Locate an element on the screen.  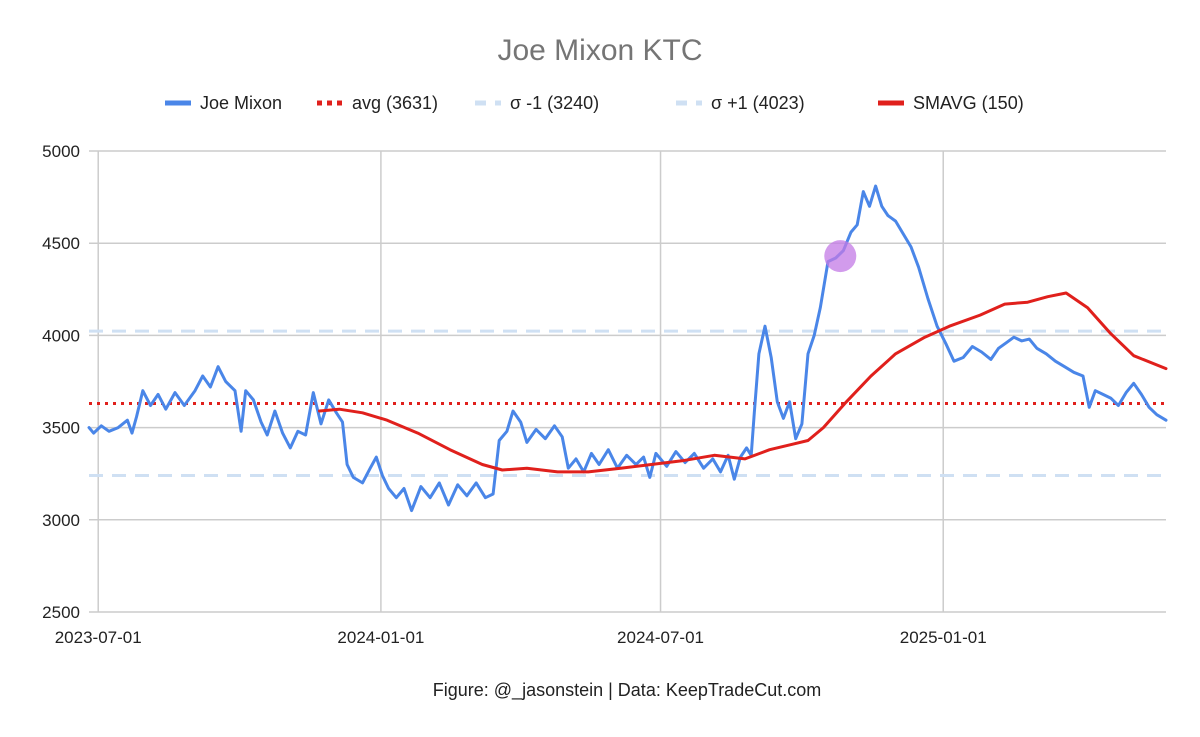
legend-label: SMAVG (150) is located at coordinates (968, 103).